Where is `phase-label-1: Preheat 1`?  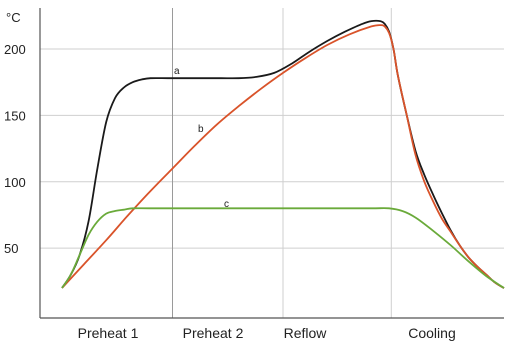
phase-label-1: Preheat 1 is located at coordinates (108, 333).